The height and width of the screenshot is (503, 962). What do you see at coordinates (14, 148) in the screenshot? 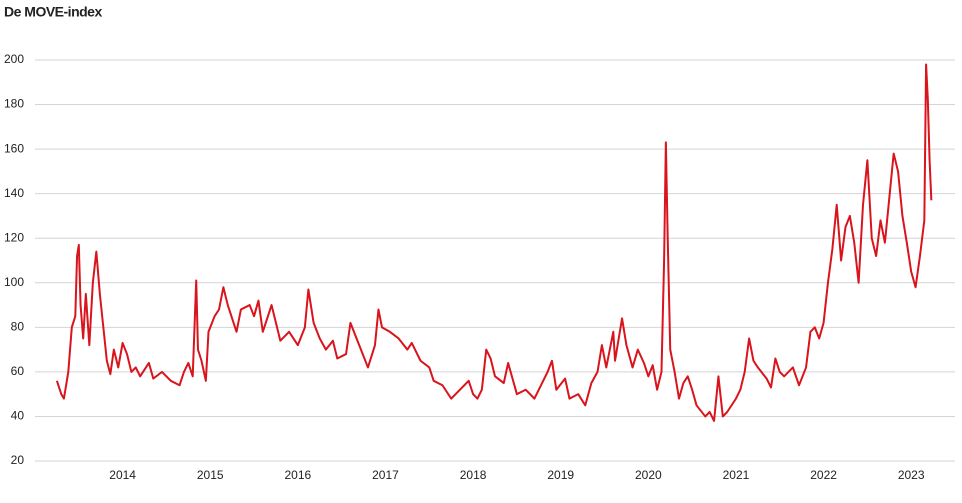
I see `y-tick-label: 160` at bounding box center [14, 148].